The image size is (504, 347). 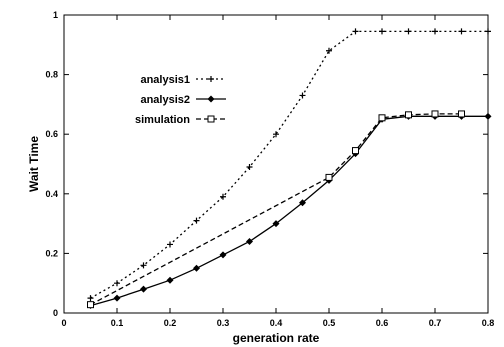 I want to click on x-tick-label: 0.8, so click(x=488, y=323).